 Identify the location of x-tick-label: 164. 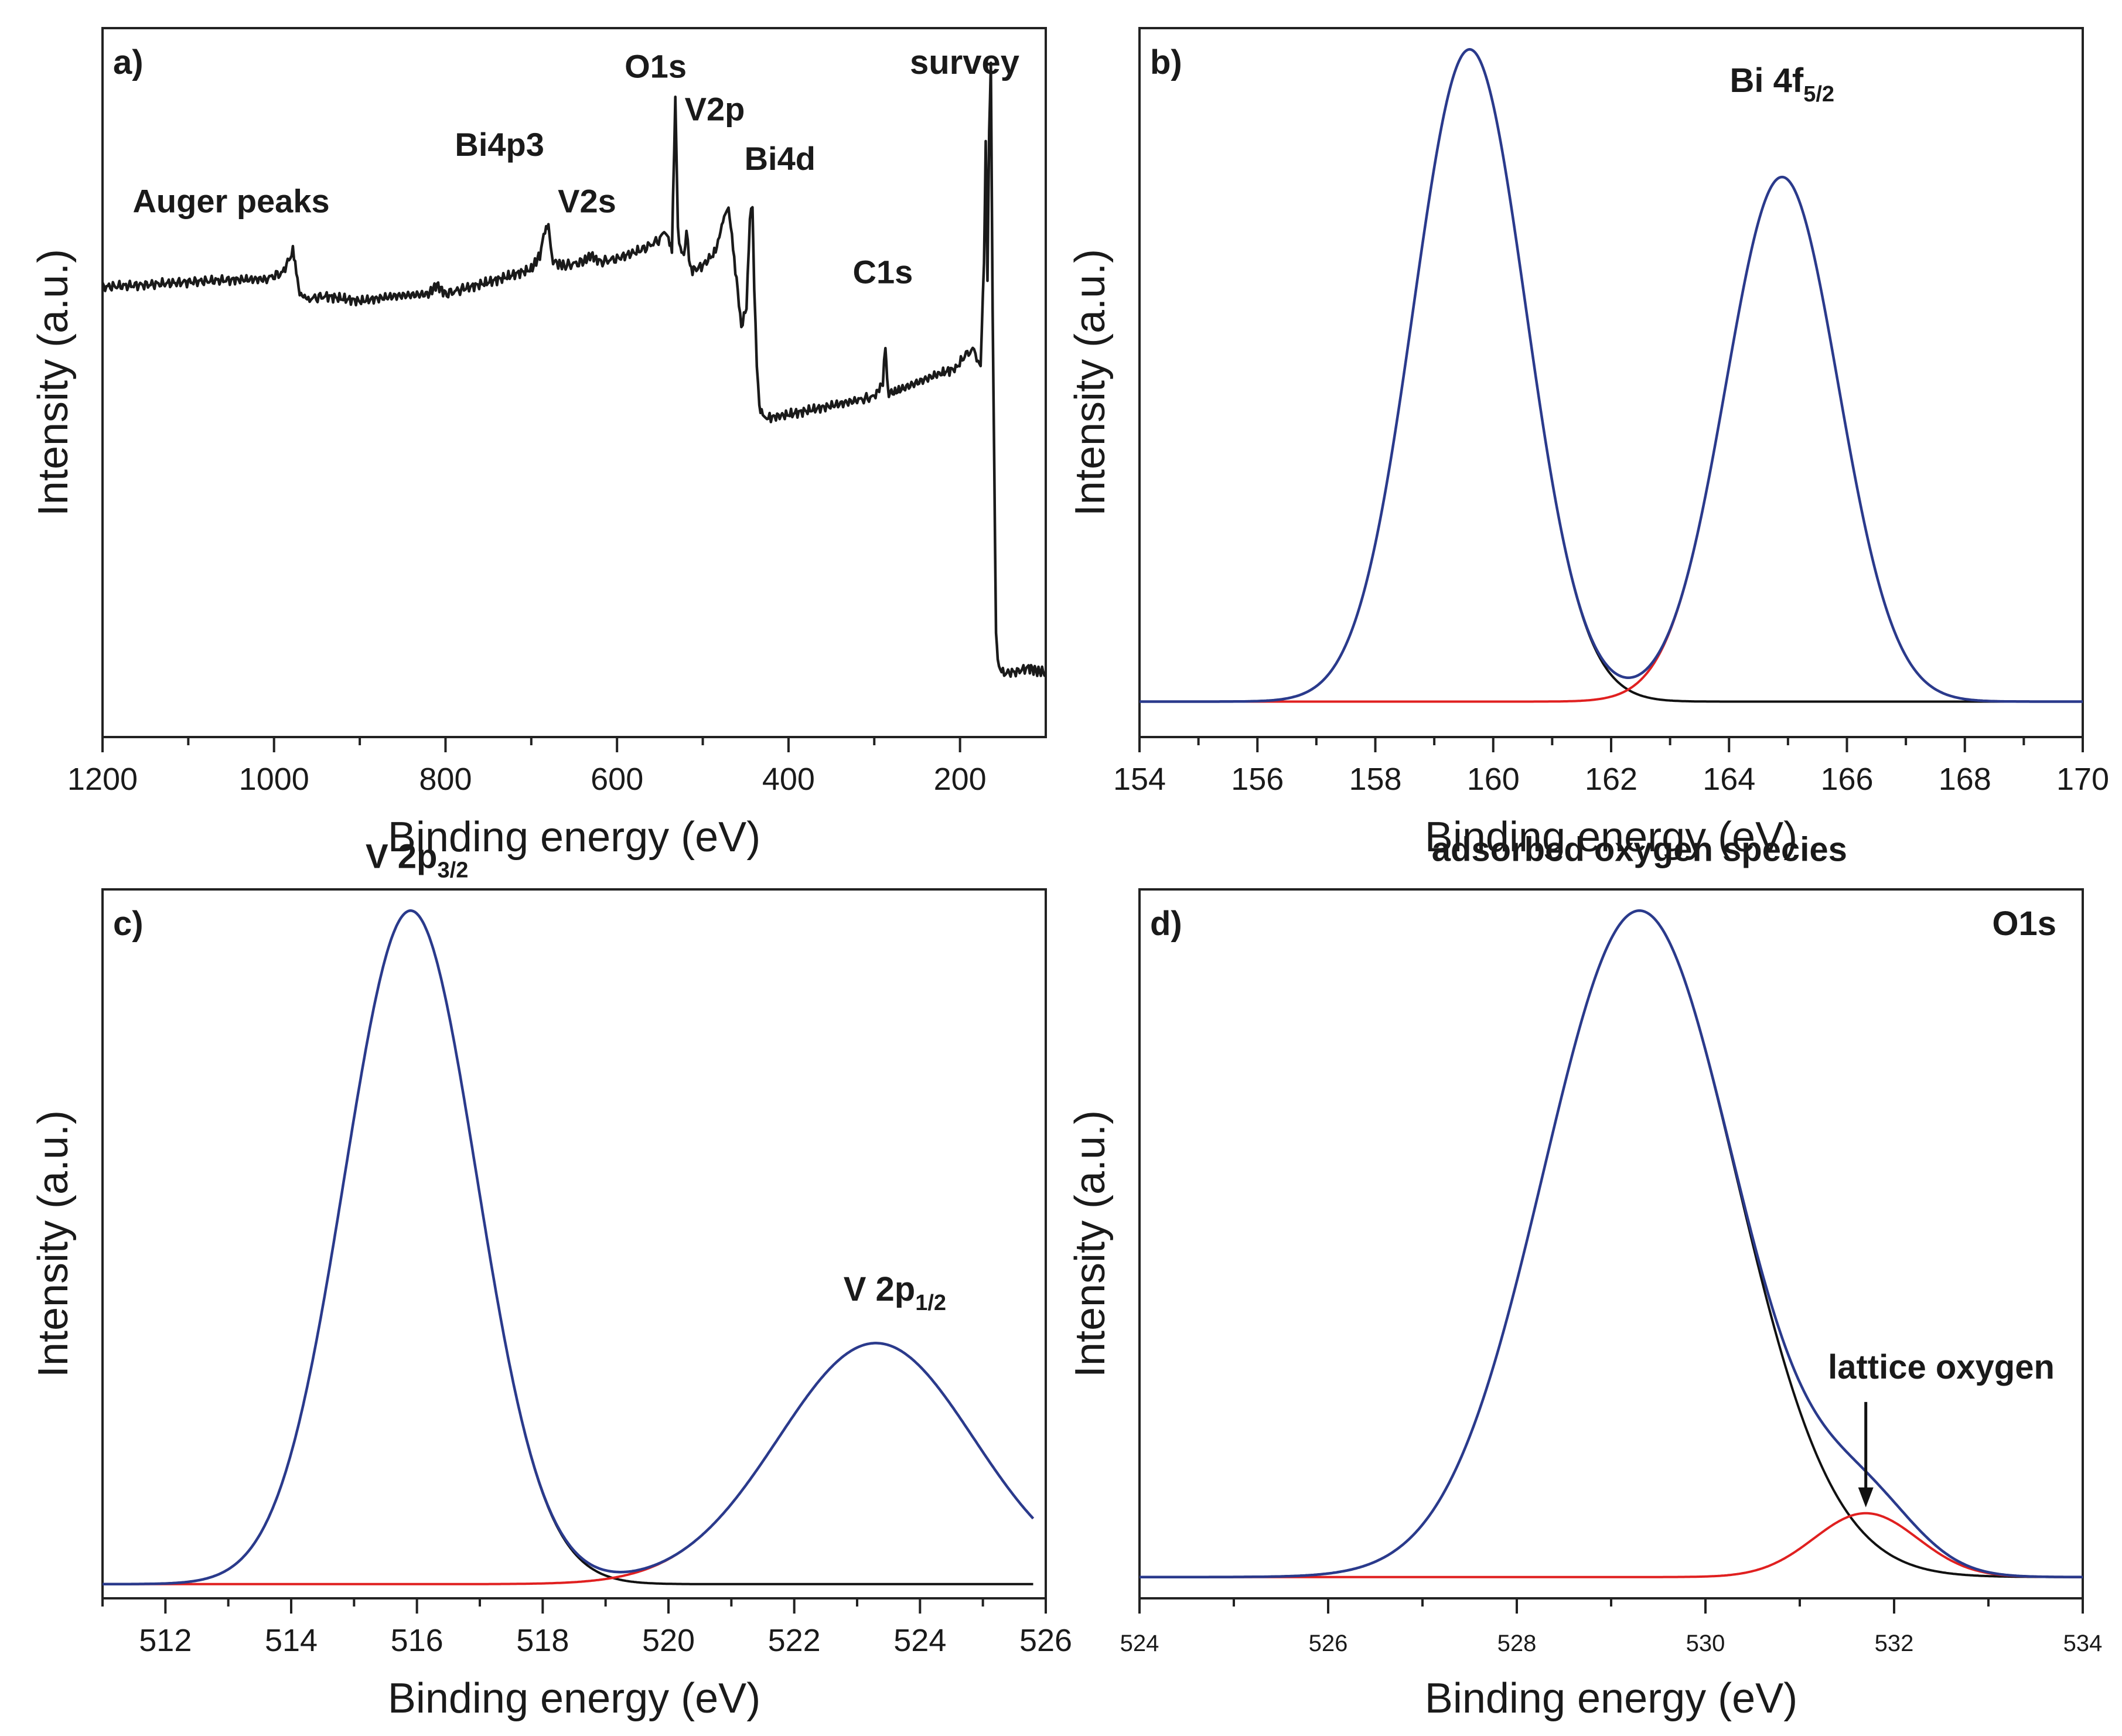
(1729, 779).